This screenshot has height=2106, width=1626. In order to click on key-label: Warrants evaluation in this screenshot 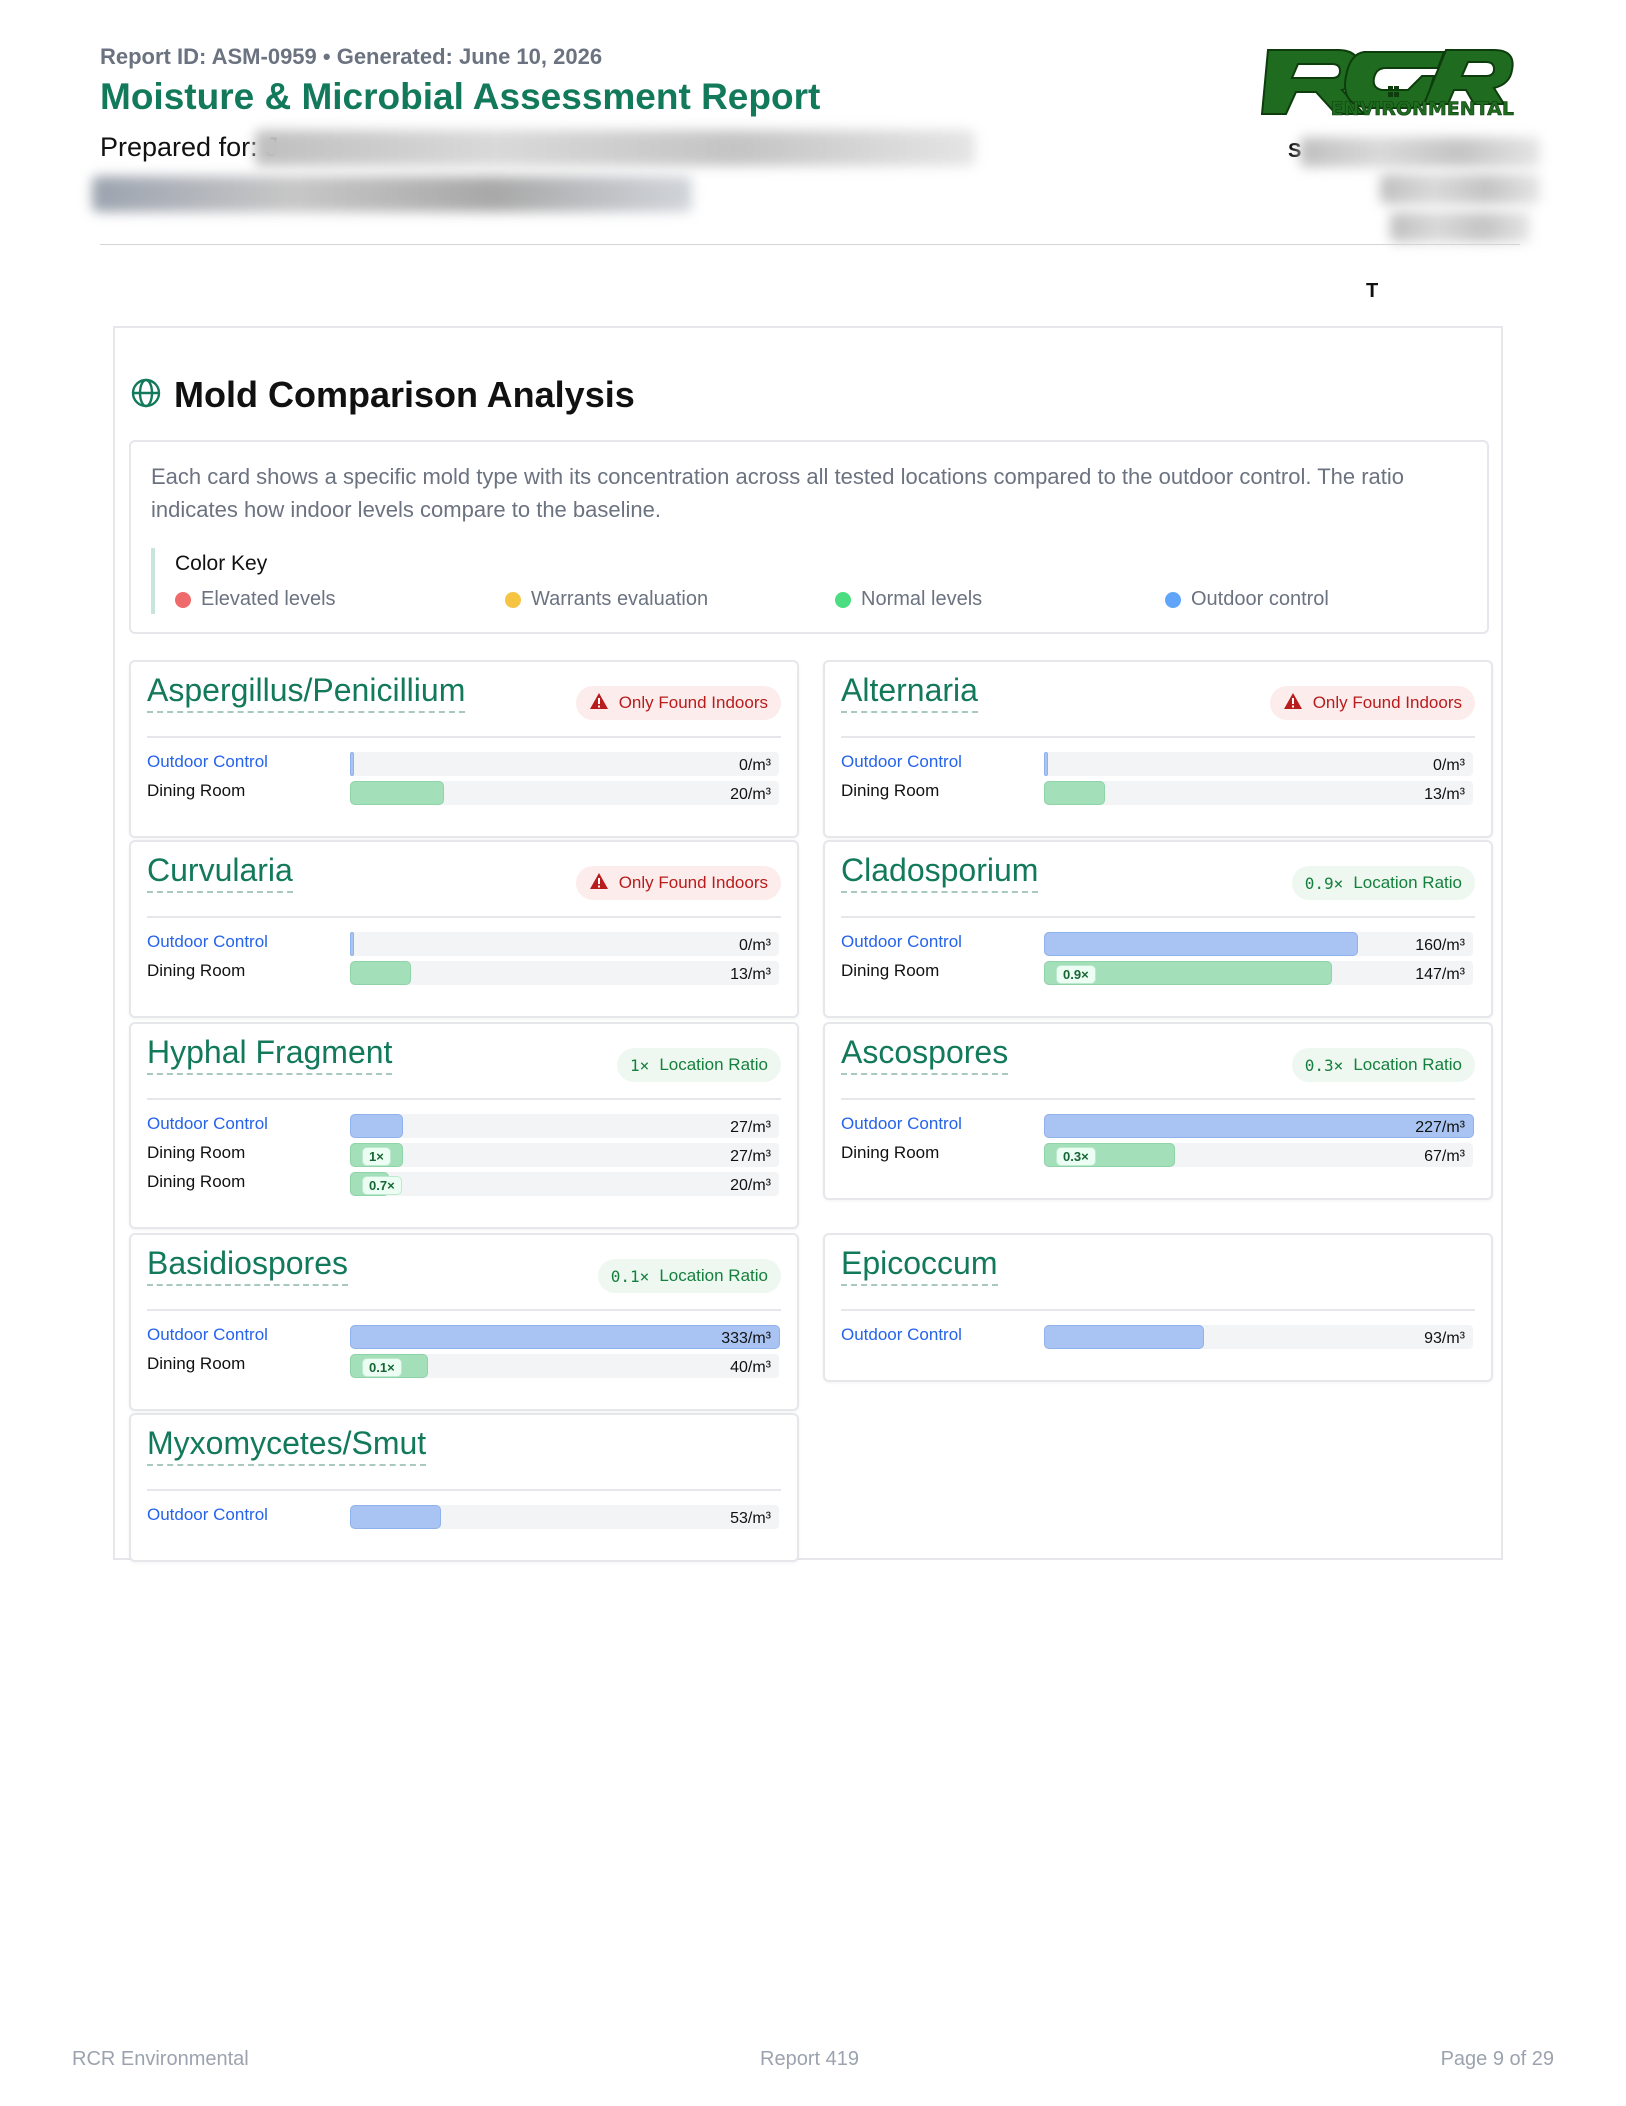, I will do `click(620, 599)`.